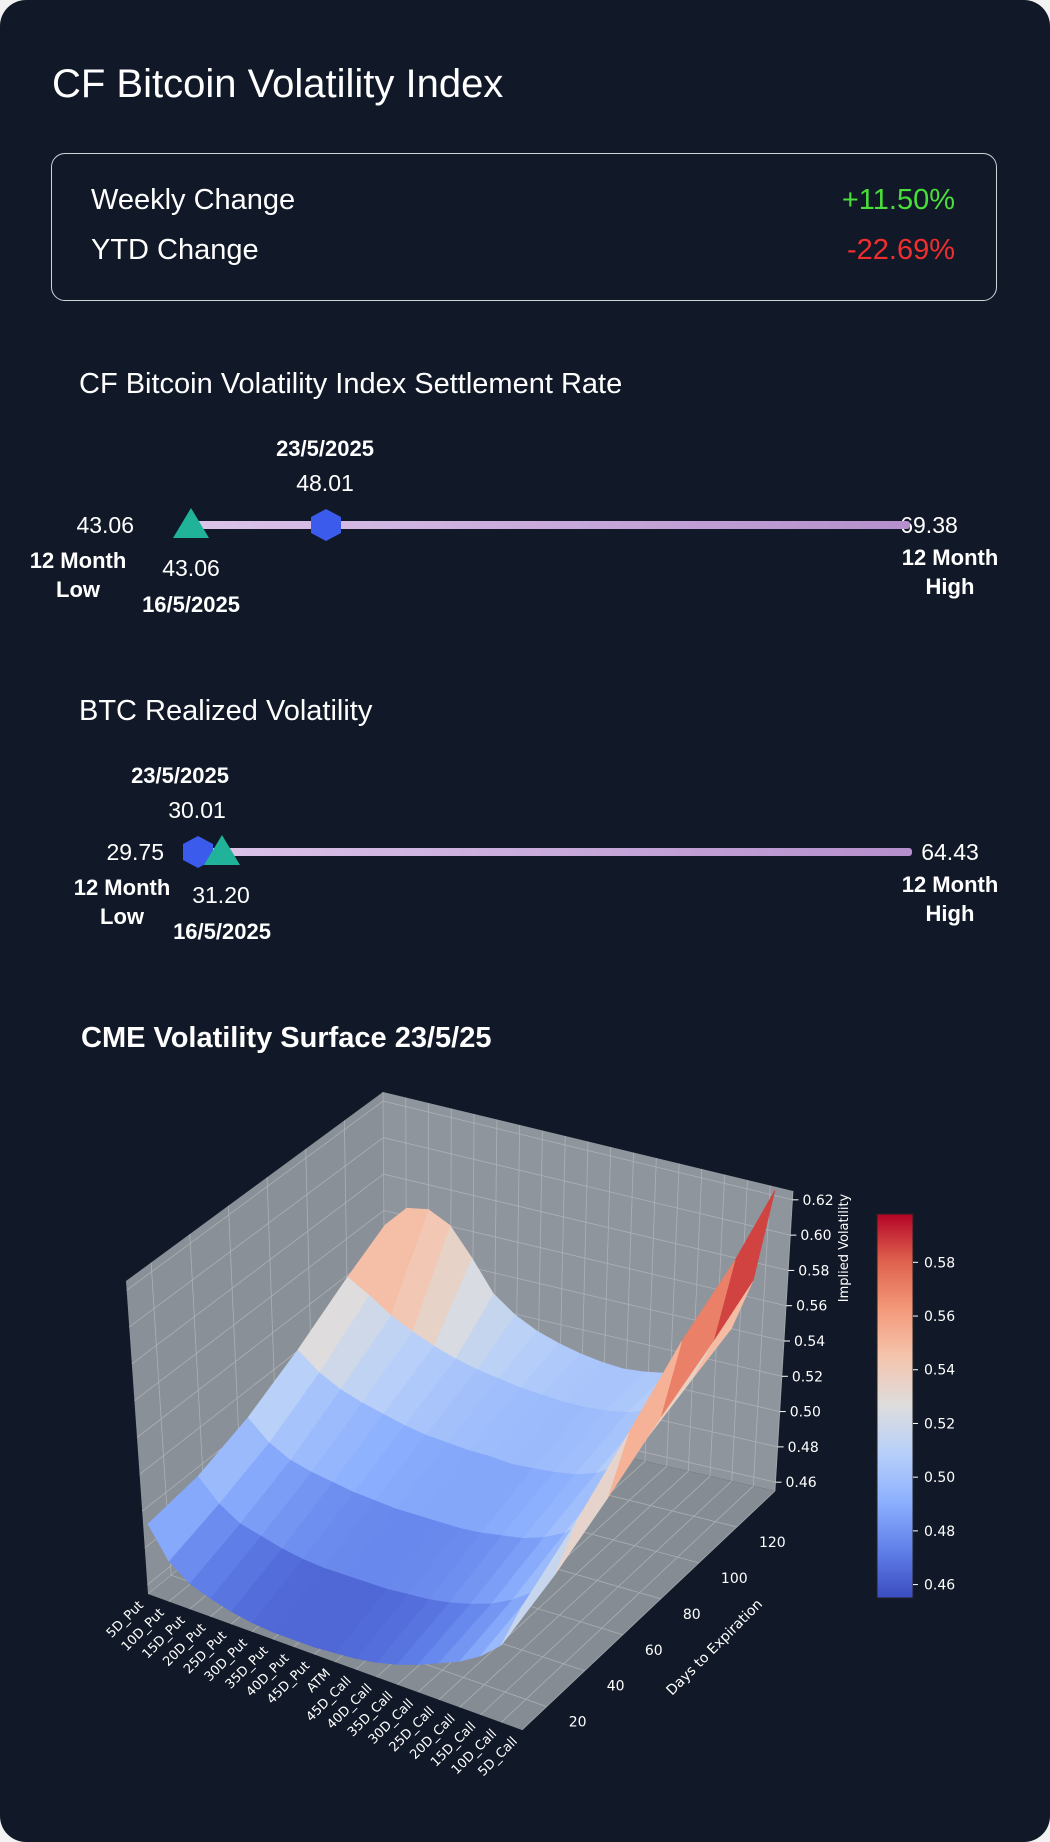  What do you see at coordinates (193, 200) in the screenshot?
I see `weekly-change-label: Weekly Change` at bounding box center [193, 200].